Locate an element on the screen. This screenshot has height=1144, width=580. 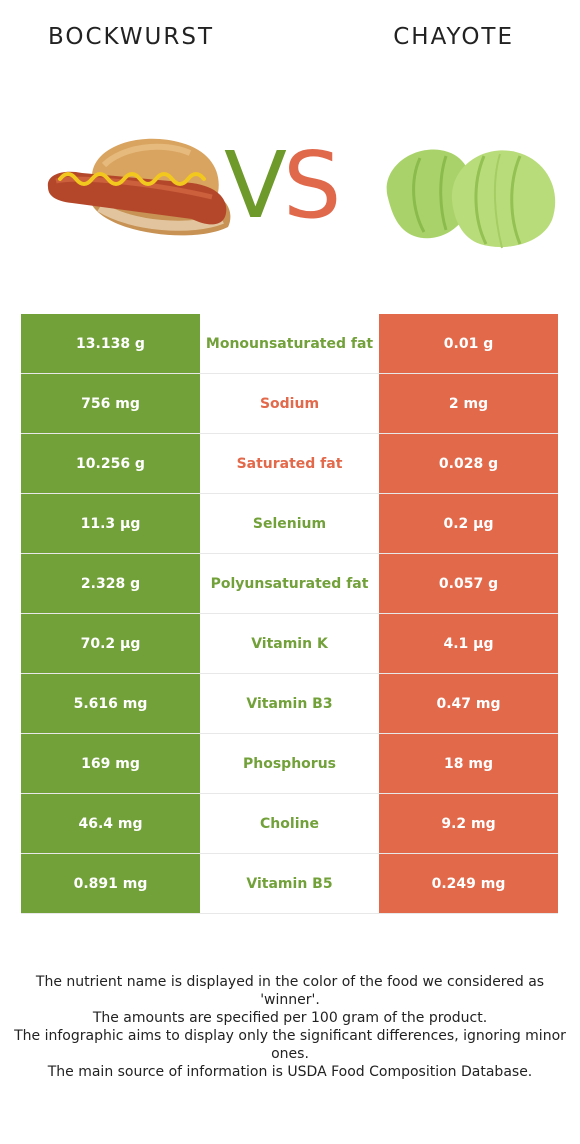
table-row: 0.891 mg Vitamin B5 0.249 mg is located at coordinates (289, 883).